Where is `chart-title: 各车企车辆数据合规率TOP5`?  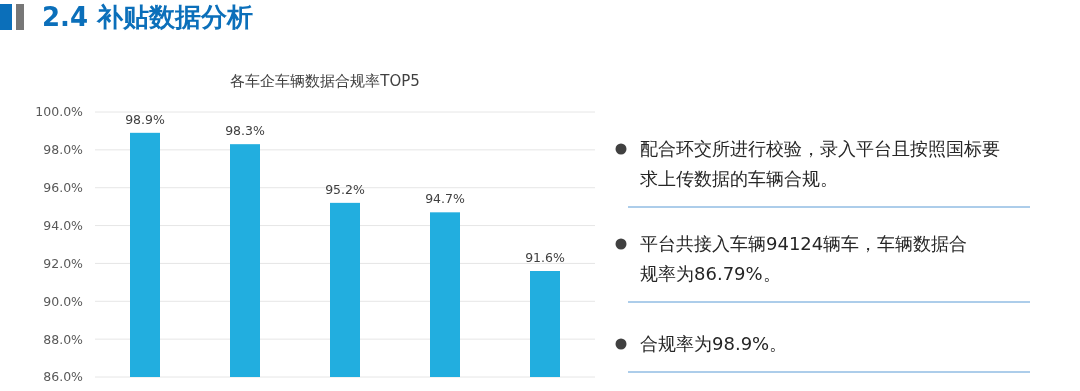 chart-title: 各车企车辆数据合规率TOP5 is located at coordinates (325, 81).